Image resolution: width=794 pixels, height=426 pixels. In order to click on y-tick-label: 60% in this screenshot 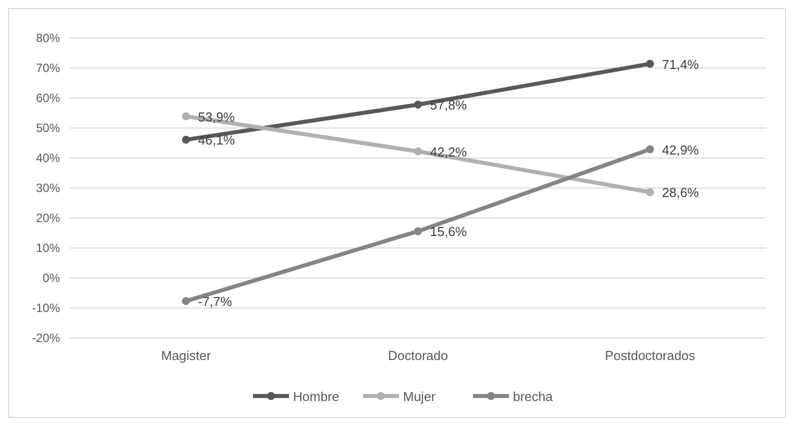, I will do `click(48, 98)`.